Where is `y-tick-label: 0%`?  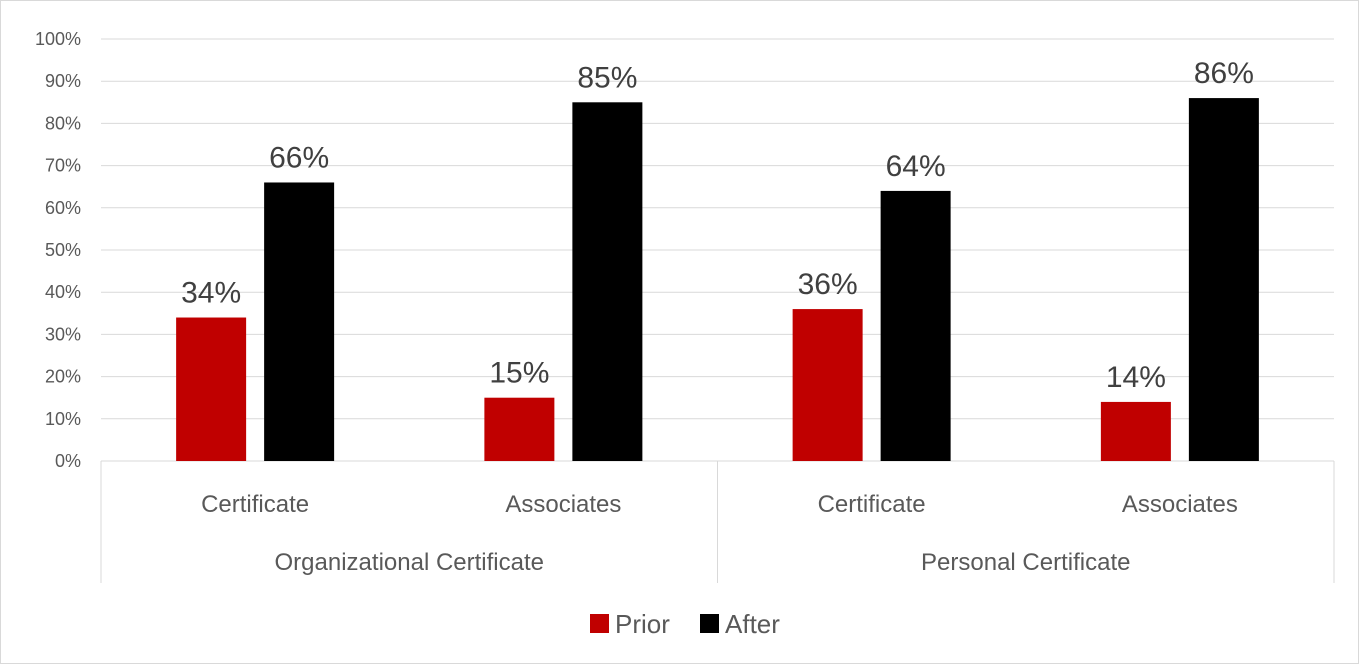
y-tick-label: 0% is located at coordinates (68, 461).